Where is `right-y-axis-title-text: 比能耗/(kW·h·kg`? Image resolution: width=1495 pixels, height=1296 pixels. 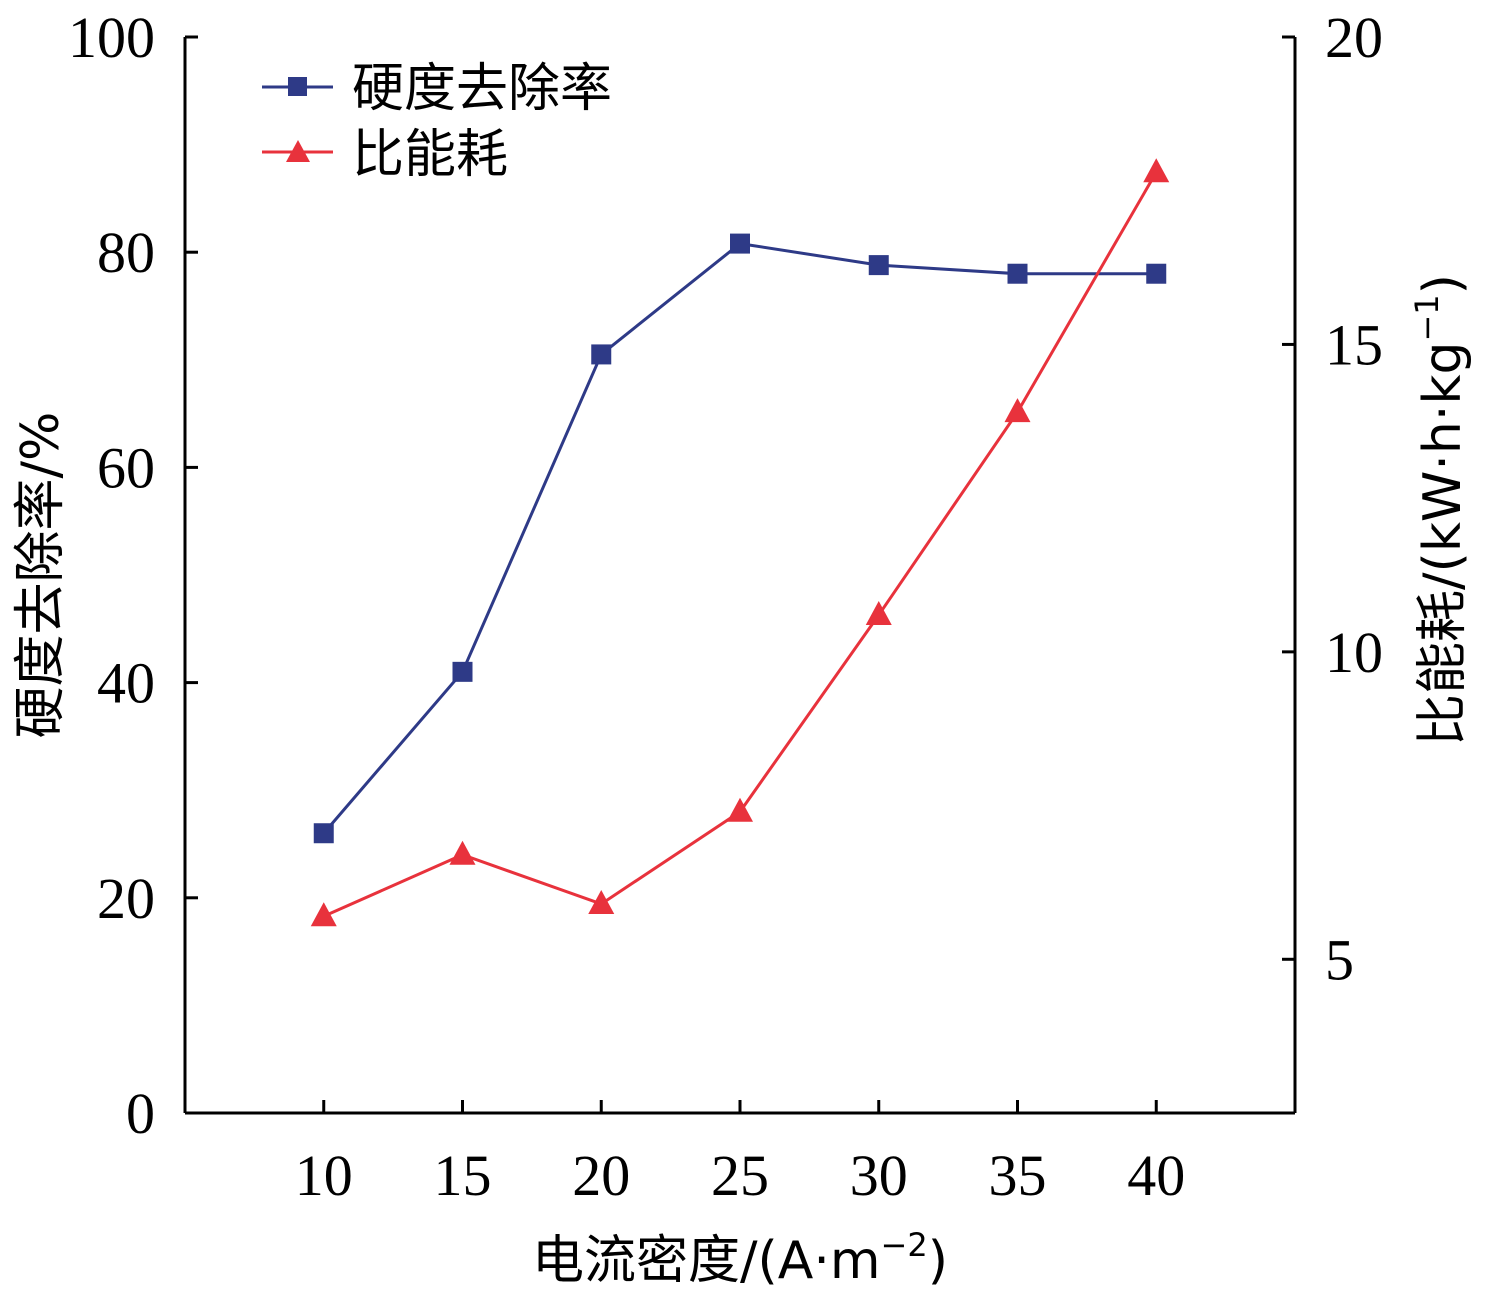
right-y-axis-title-text: 比能耗/(kW·h·kg is located at coordinates (1443, 543).